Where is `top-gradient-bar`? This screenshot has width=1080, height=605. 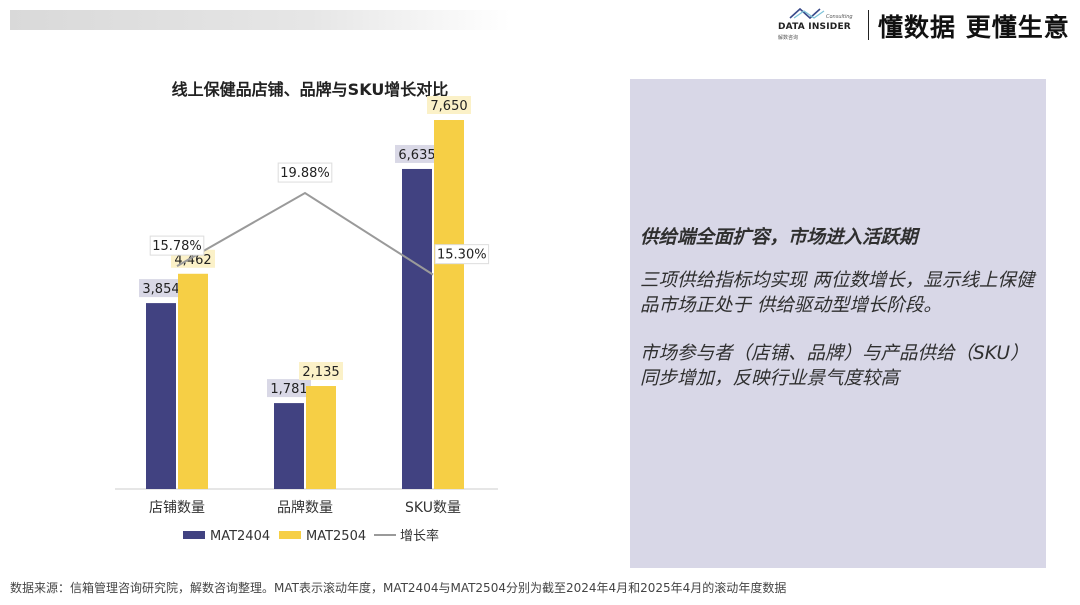 top-gradient-bar is located at coordinates (260, 20).